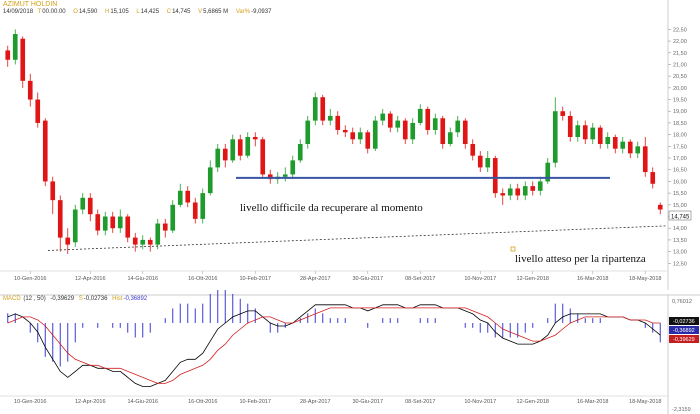  I want to click on macd-date-label: 08-Set-2017, so click(420, 402).